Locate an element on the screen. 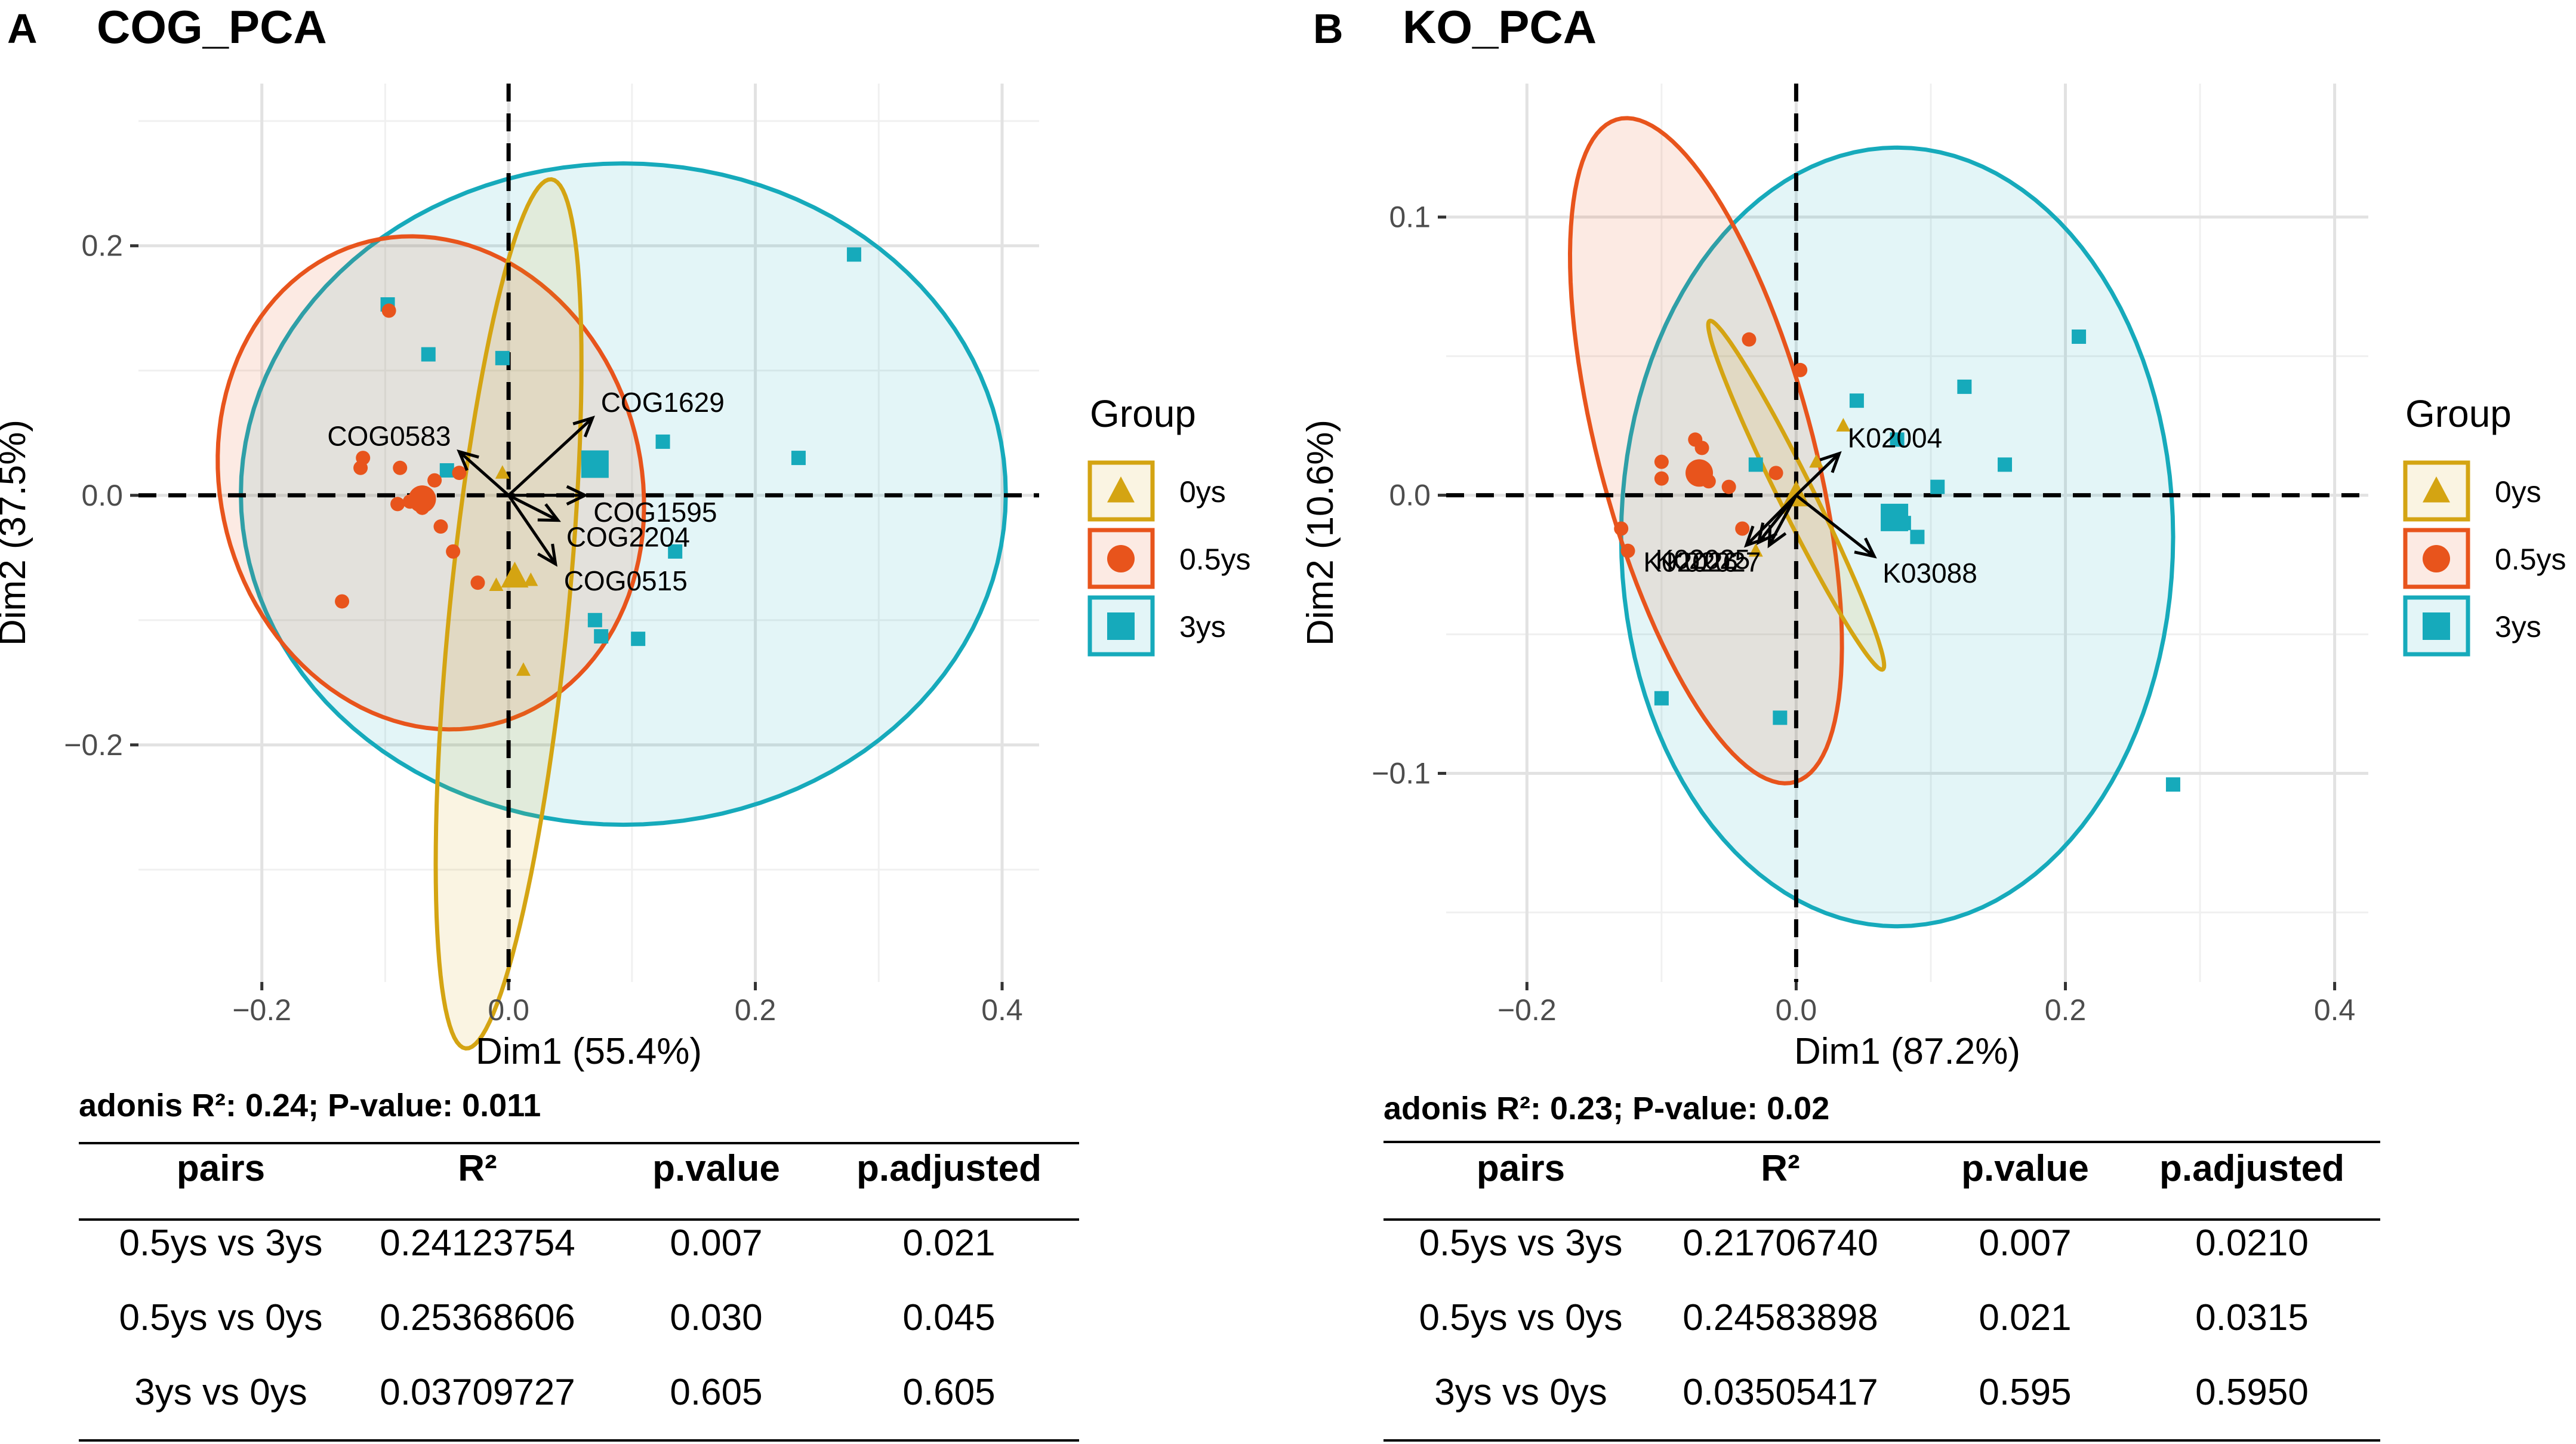 Image resolution: width=2576 pixels, height=1444 pixels. arrow-label: COG0583 is located at coordinates (389, 436).